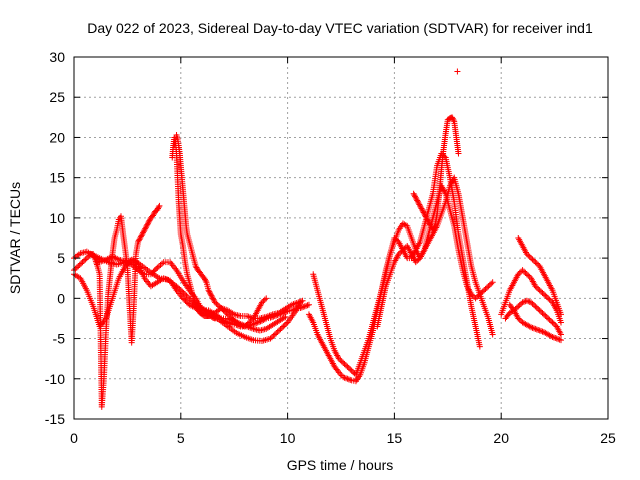 Image resolution: width=640 pixels, height=480 pixels. I want to click on x-axis-label: GPS time / hours, so click(340, 465).